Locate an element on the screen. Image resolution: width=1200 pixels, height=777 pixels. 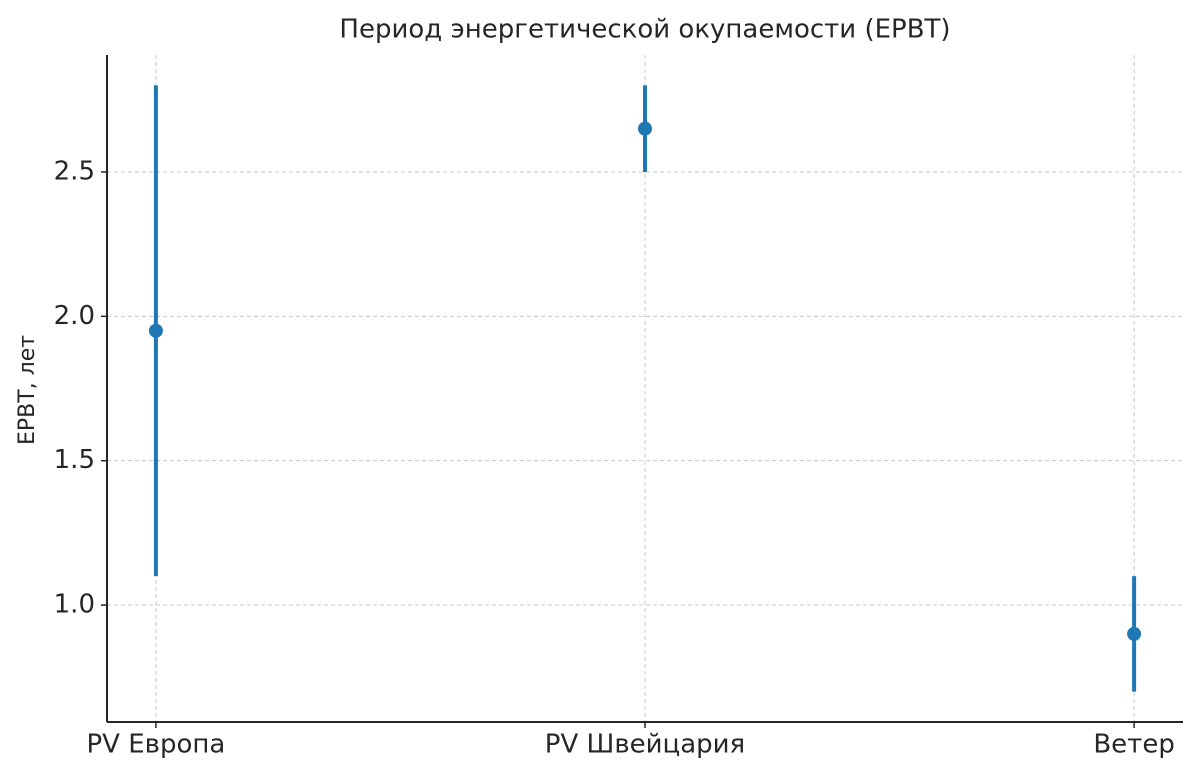
chart-title: Период энергетической окупаемости (EPBT) is located at coordinates (644, 30).